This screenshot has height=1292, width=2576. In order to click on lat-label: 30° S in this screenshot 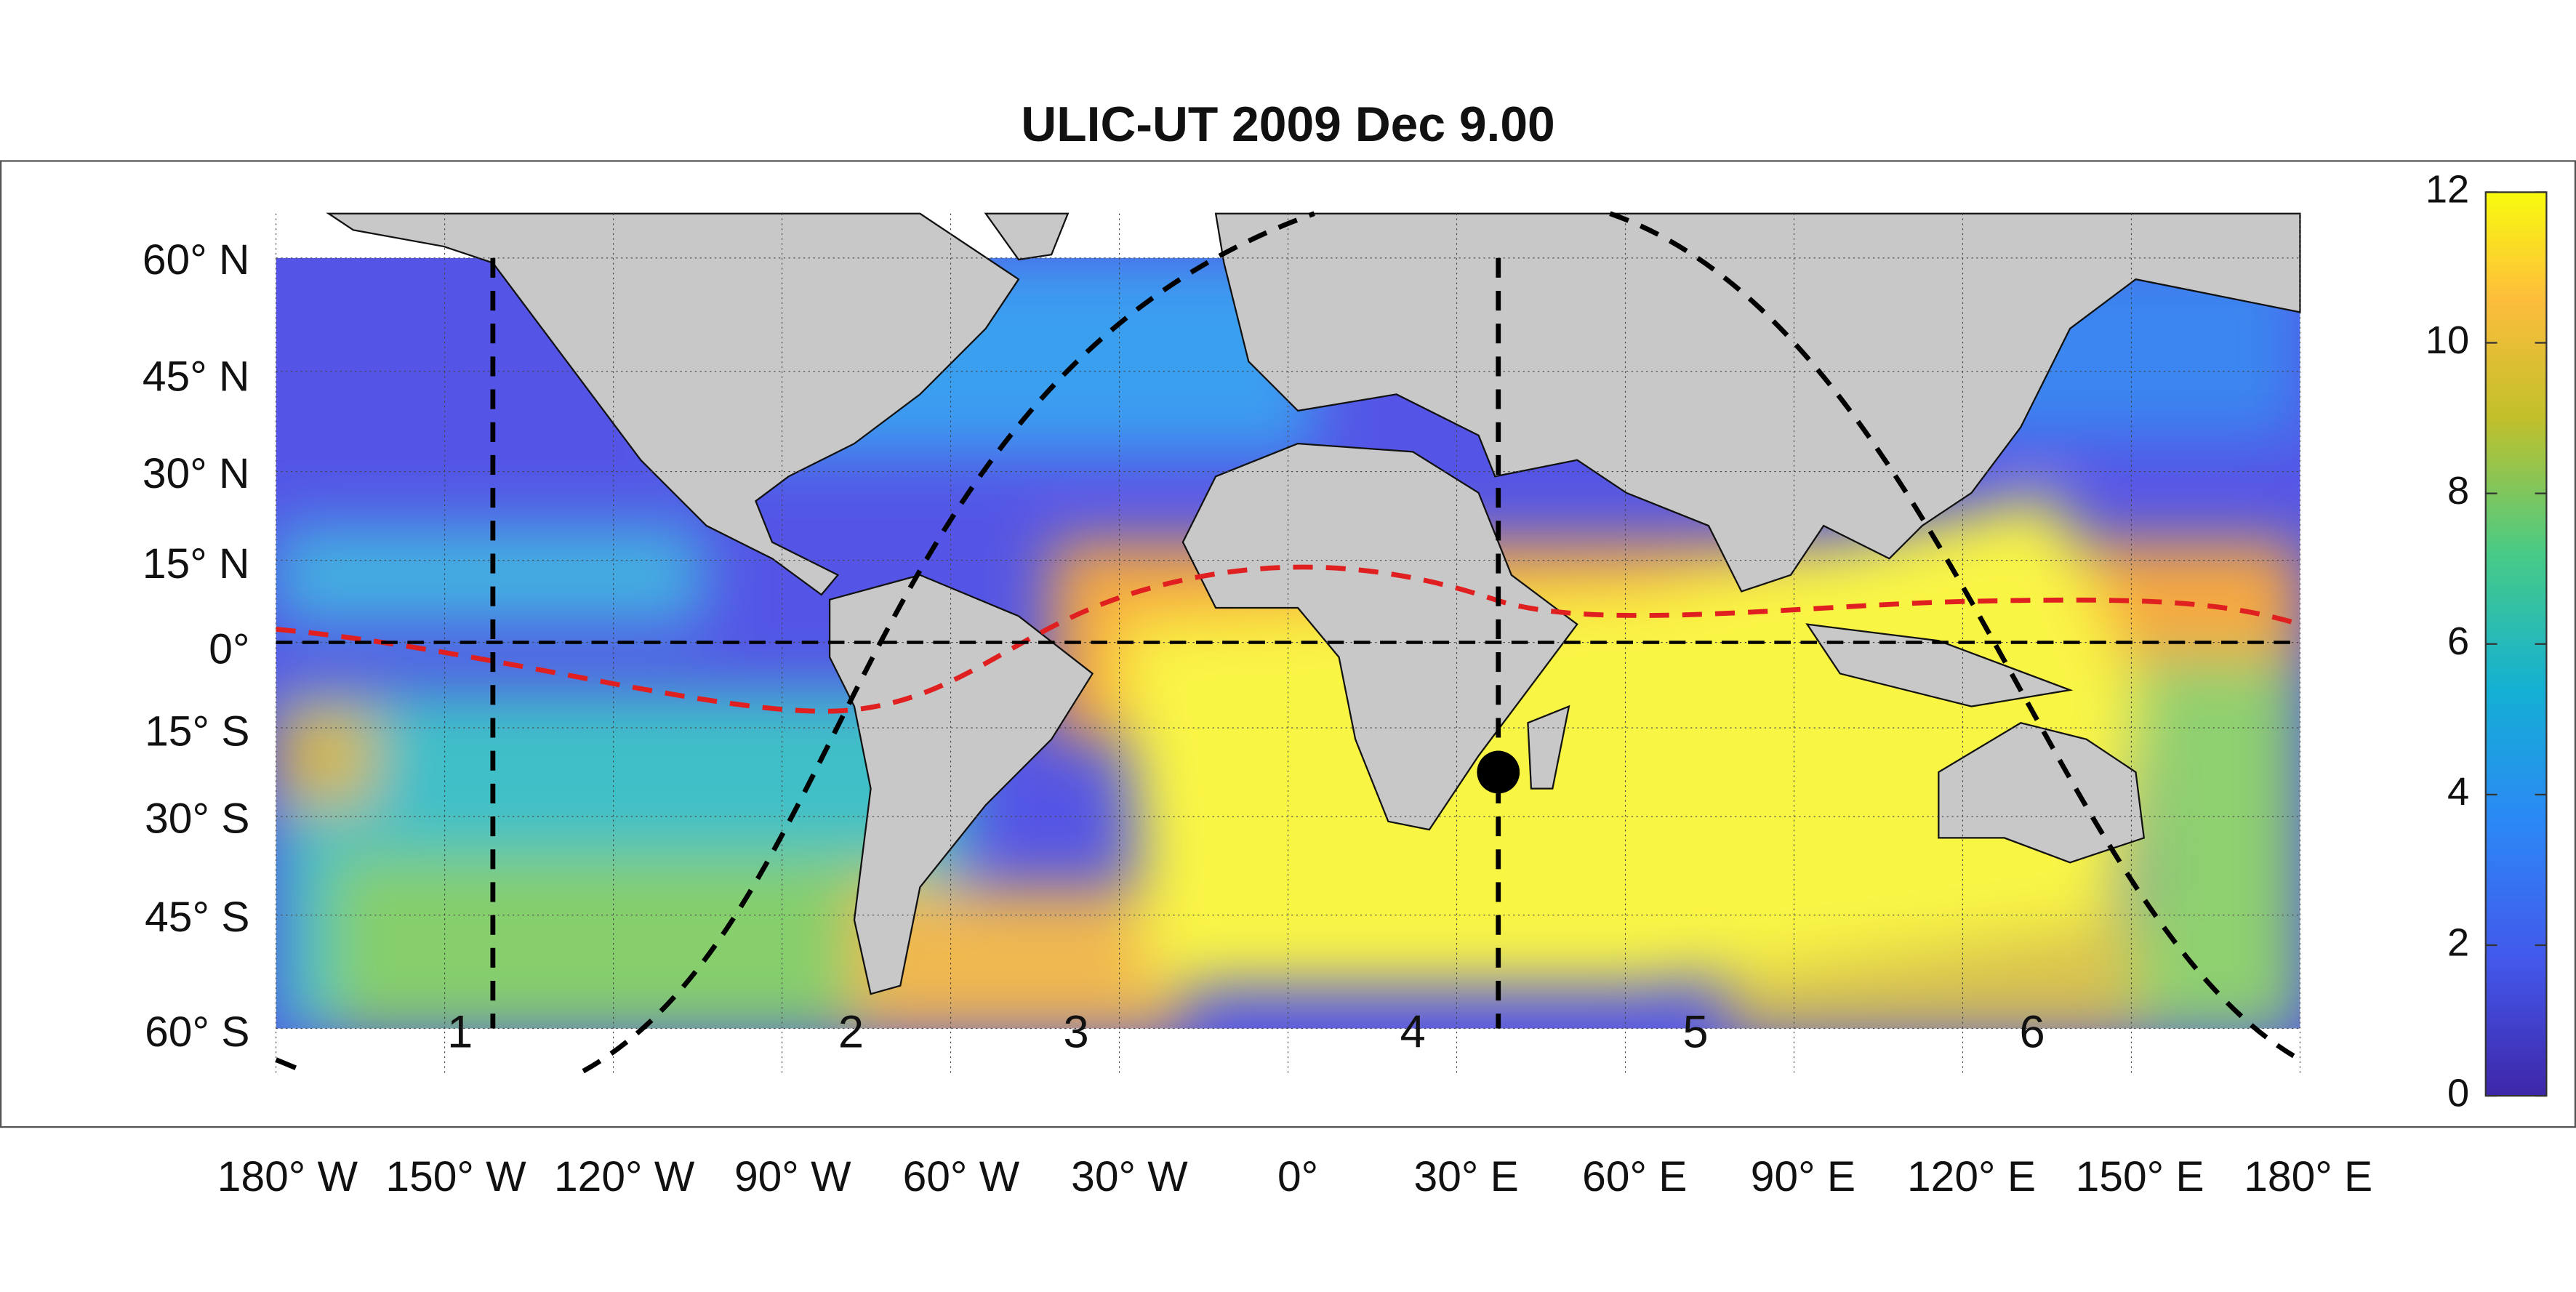, I will do `click(197, 818)`.